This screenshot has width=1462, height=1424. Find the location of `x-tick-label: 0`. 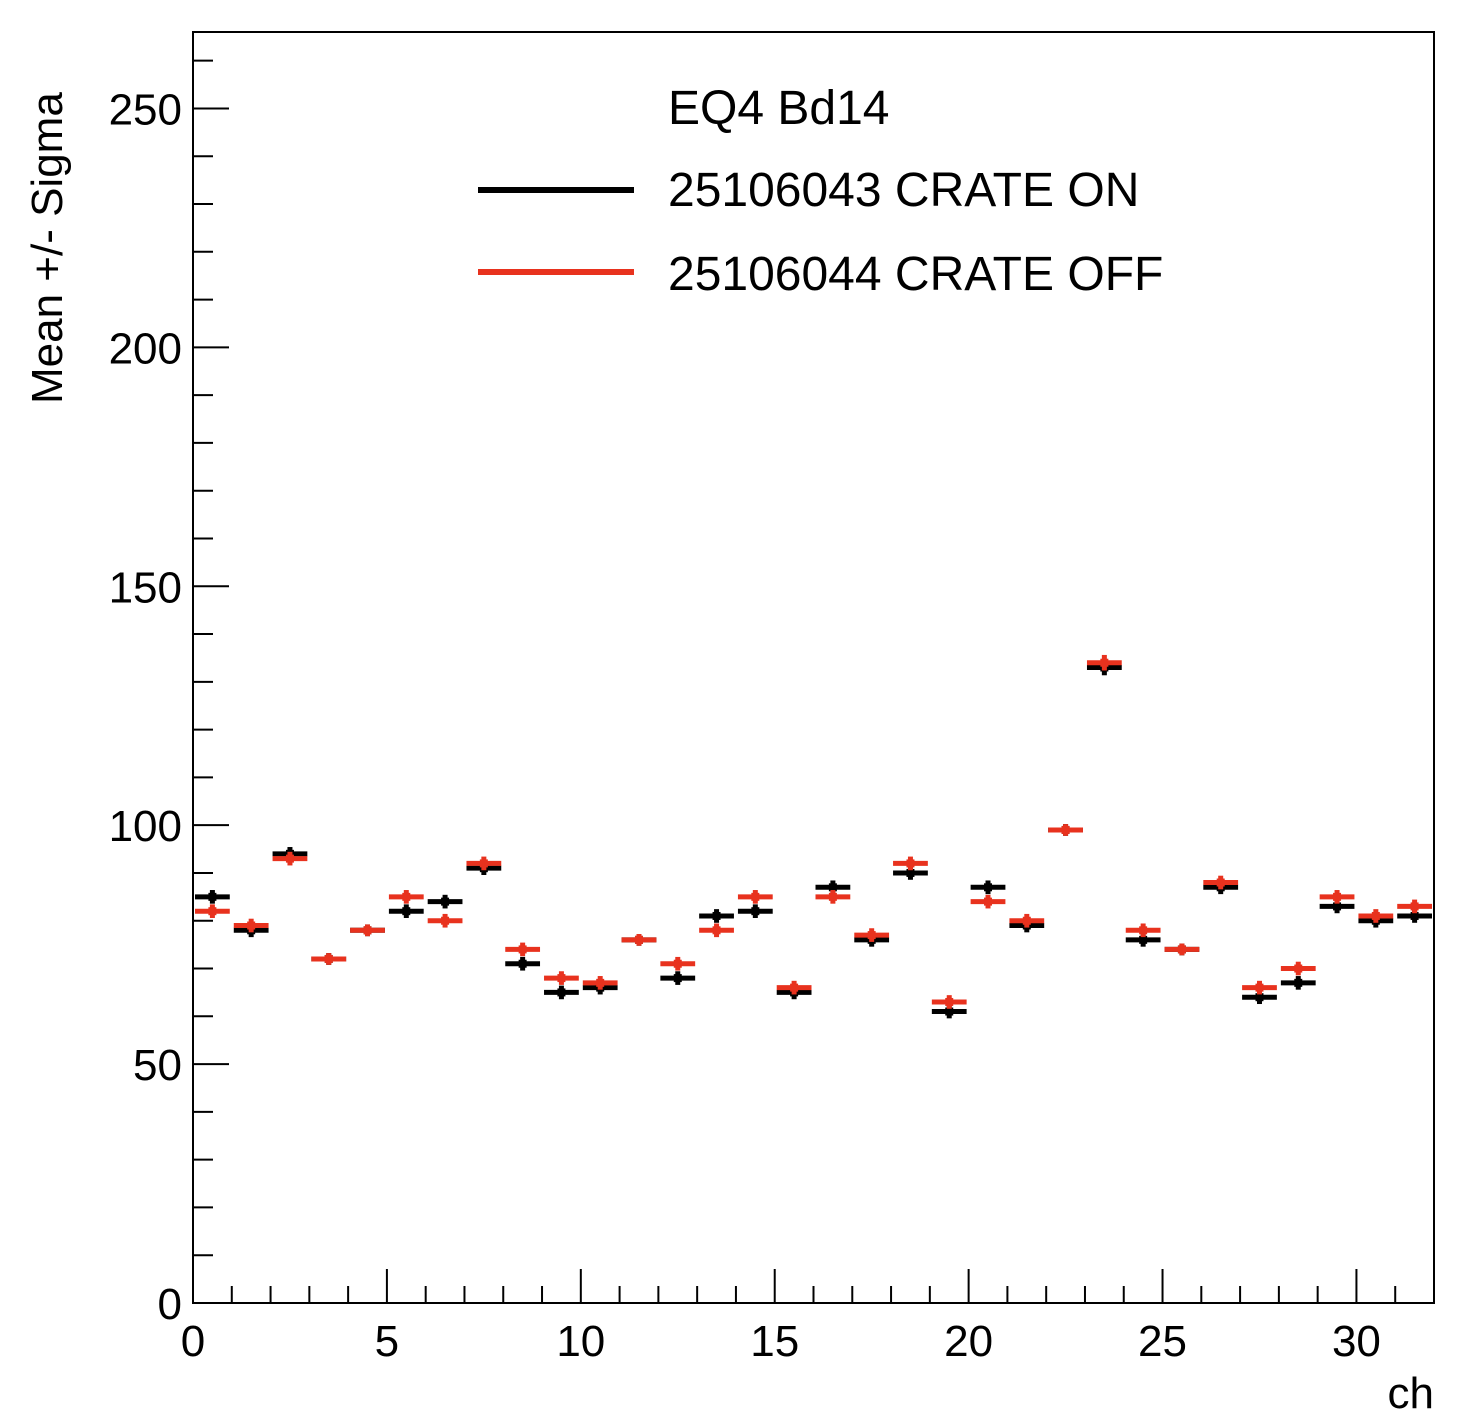

x-tick-label: 0 is located at coordinates (193, 1341).